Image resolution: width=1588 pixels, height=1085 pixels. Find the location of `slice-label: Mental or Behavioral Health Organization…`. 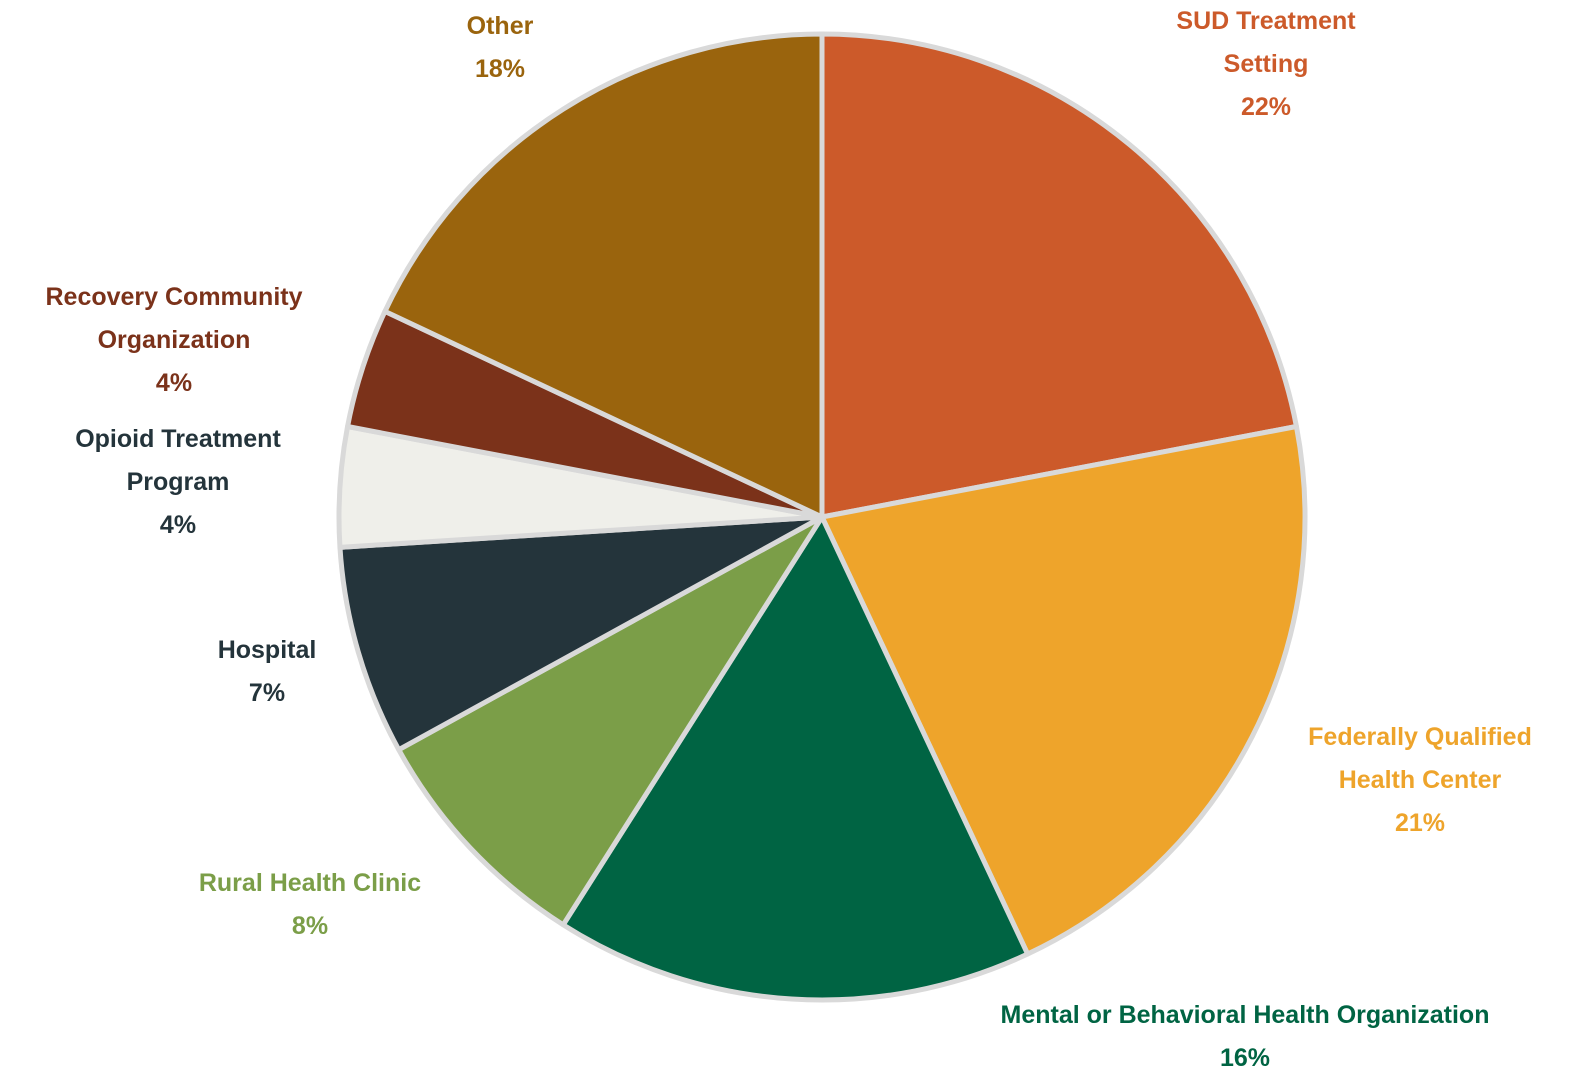

slice-label: Mental or Behavioral Health Organization… is located at coordinates (1245, 1037).